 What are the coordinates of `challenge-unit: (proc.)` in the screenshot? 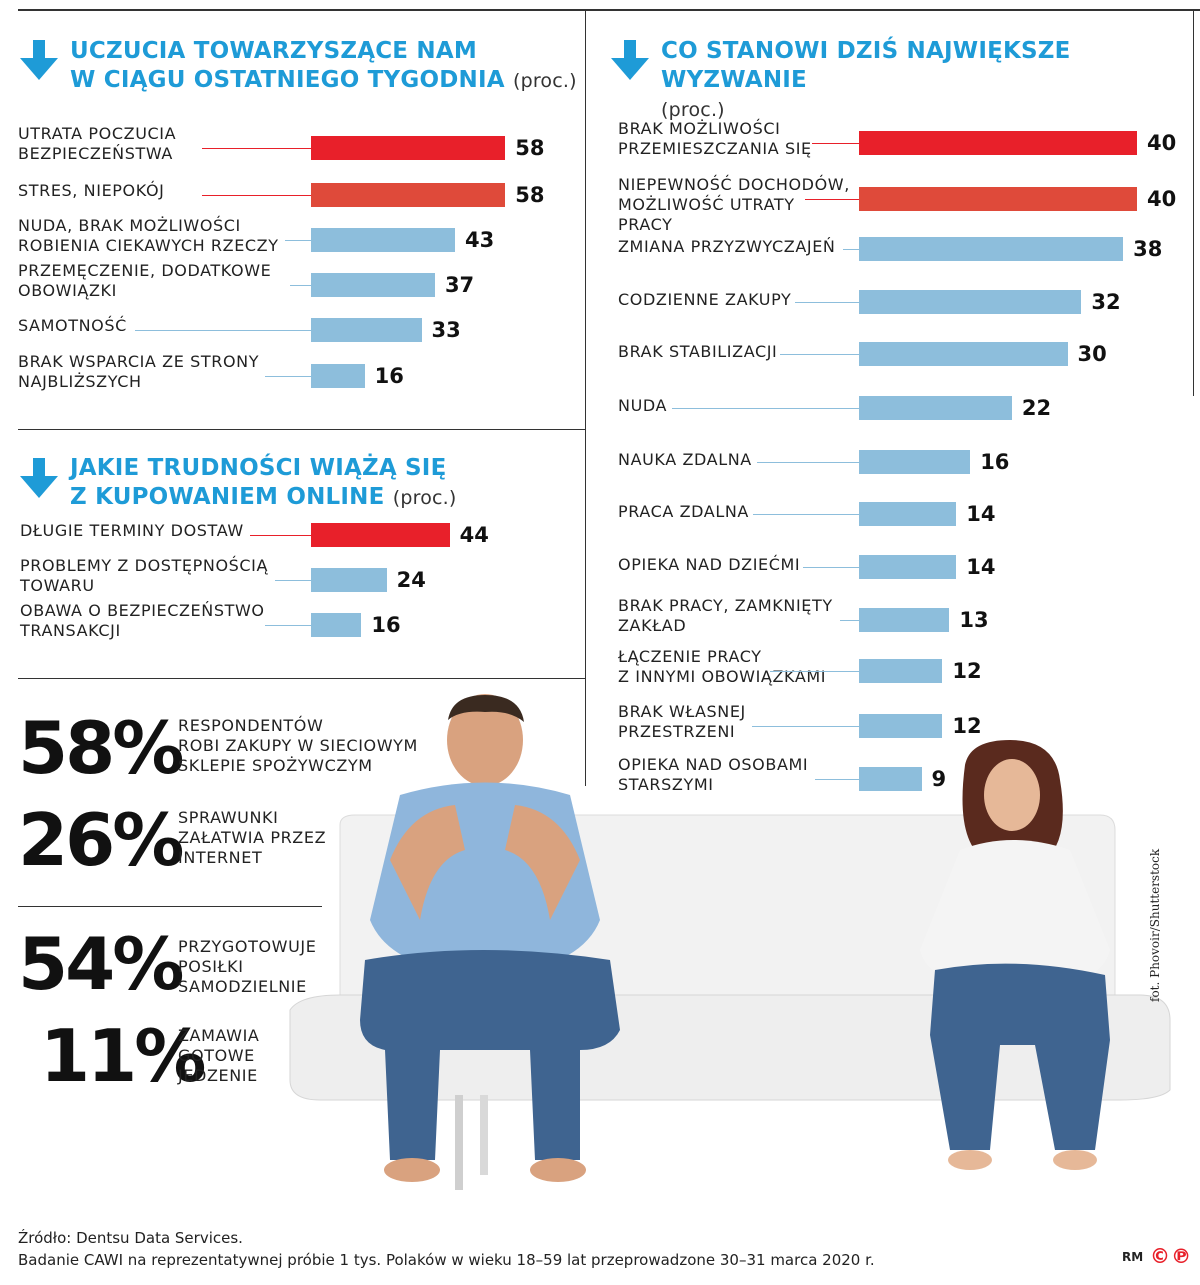 It's located at (693, 110).